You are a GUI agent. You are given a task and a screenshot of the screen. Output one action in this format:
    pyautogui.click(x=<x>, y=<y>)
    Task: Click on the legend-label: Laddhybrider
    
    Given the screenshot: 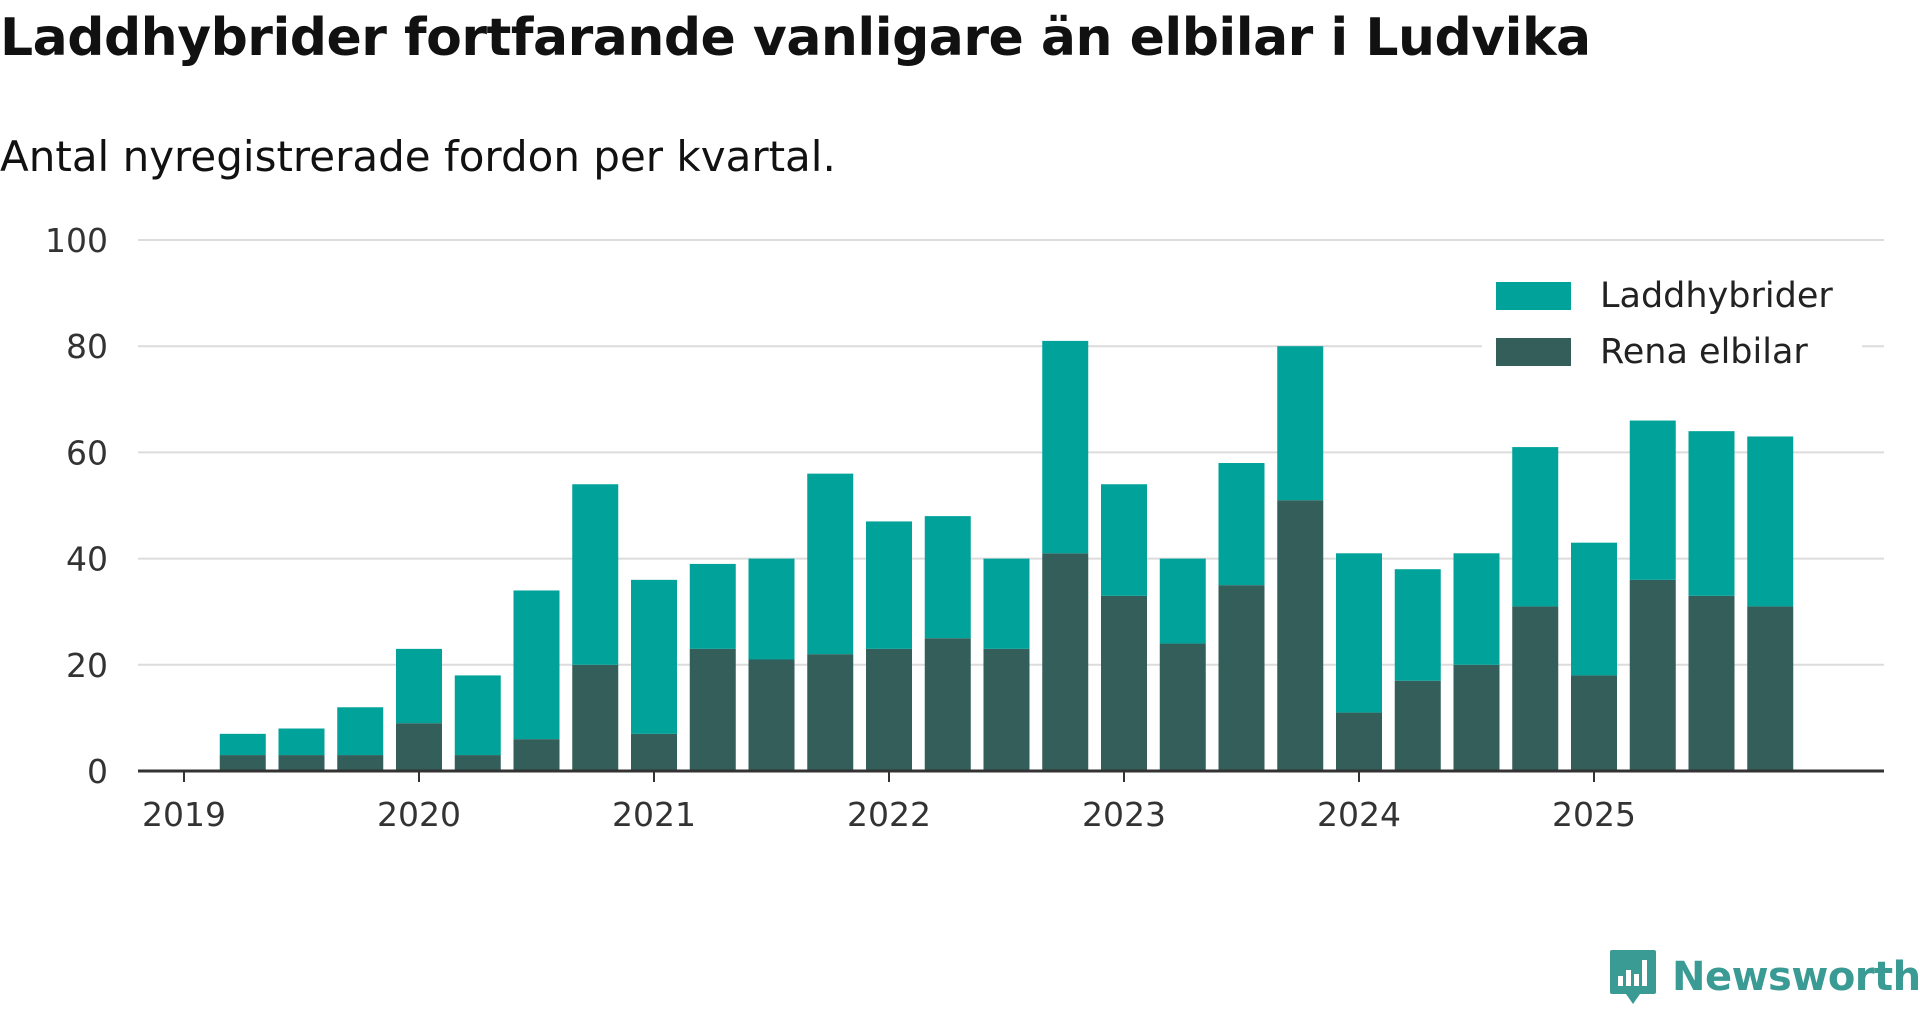 What is the action you would take?
    pyautogui.click(x=1716, y=296)
    